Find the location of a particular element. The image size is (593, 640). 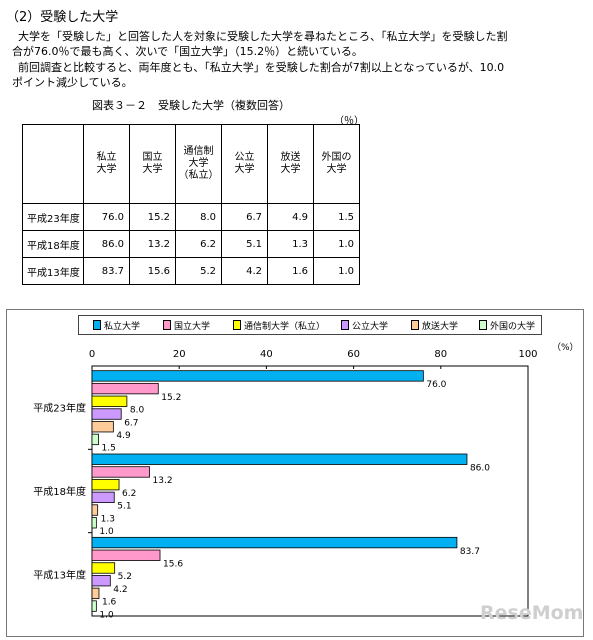

legend-item: 通信制大学（私立） is located at coordinates (279, 325).